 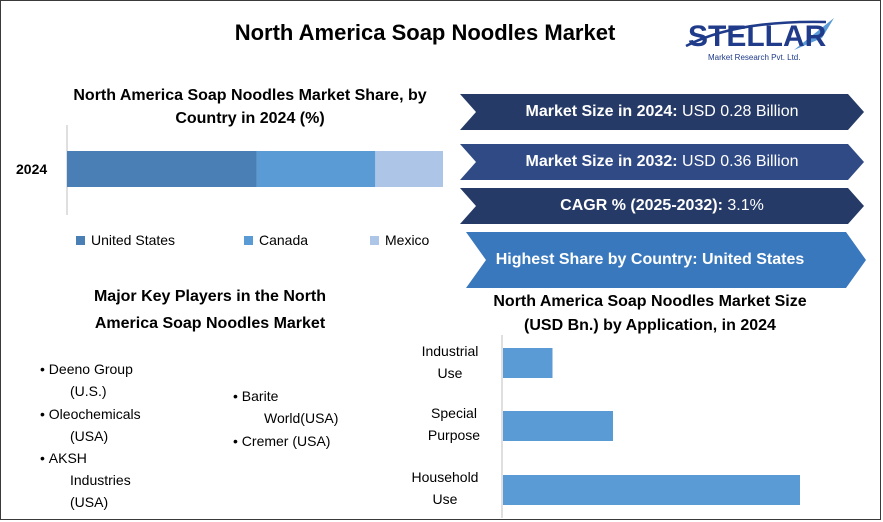 I want to click on stat-highest-share: Highest Share by Country: United States, so click(x=650, y=259).